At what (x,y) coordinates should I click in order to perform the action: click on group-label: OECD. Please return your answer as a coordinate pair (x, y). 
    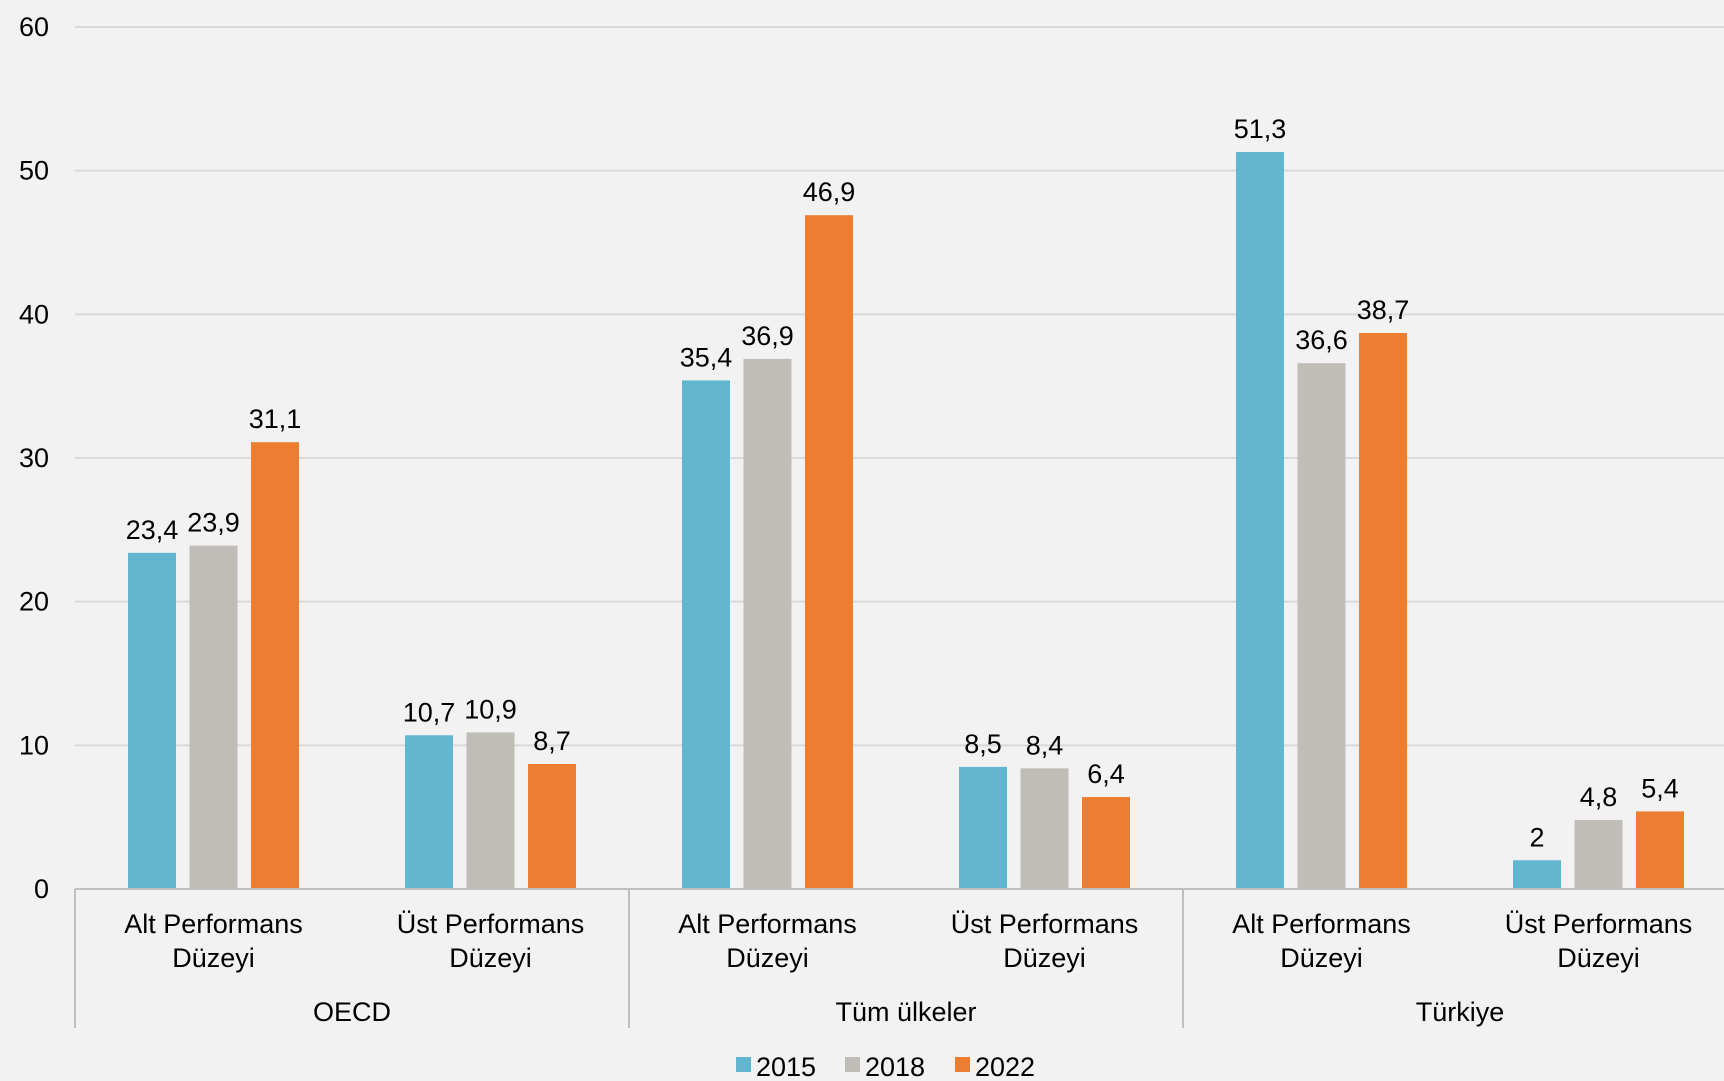
    Looking at the image, I should click on (352, 1012).